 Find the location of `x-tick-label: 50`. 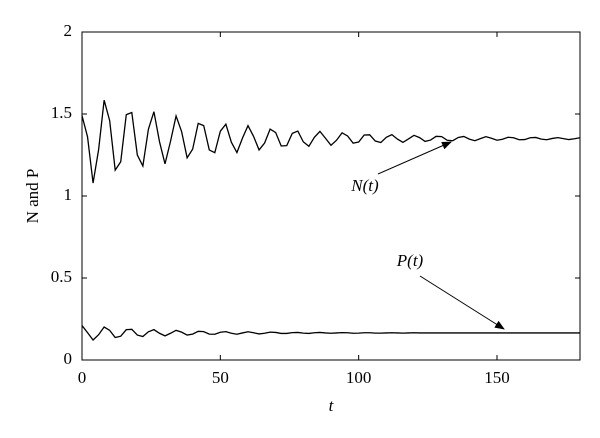

x-tick-label: 50 is located at coordinates (220, 377).